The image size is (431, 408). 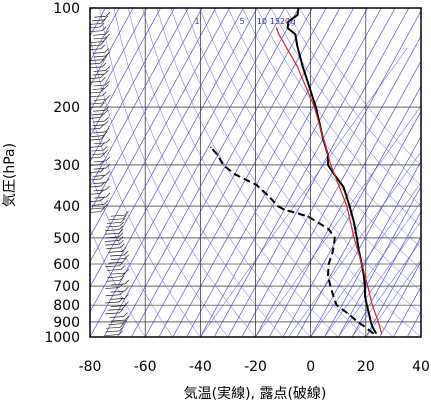 What do you see at coordinates (292, 21) in the screenshot?
I see `mixing-ratio-label-5: g` at bounding box center [292, 21].